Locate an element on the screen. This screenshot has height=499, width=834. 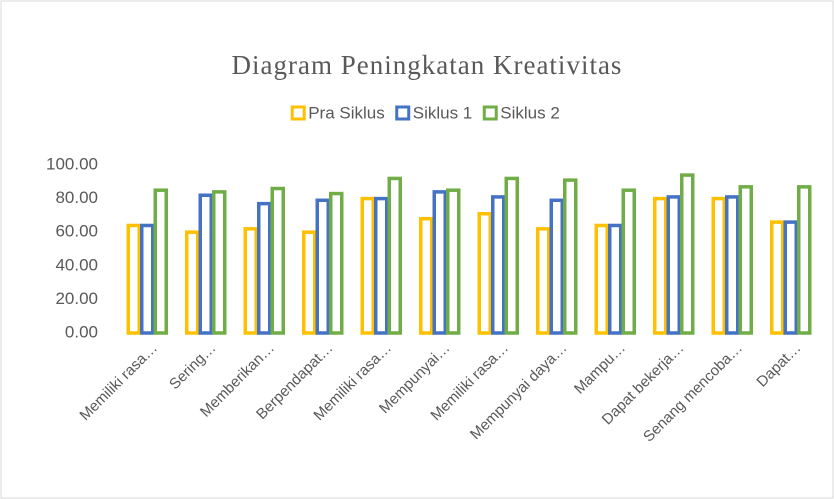
y-tick-label: 0.00 is located at coordinates (81, 331).